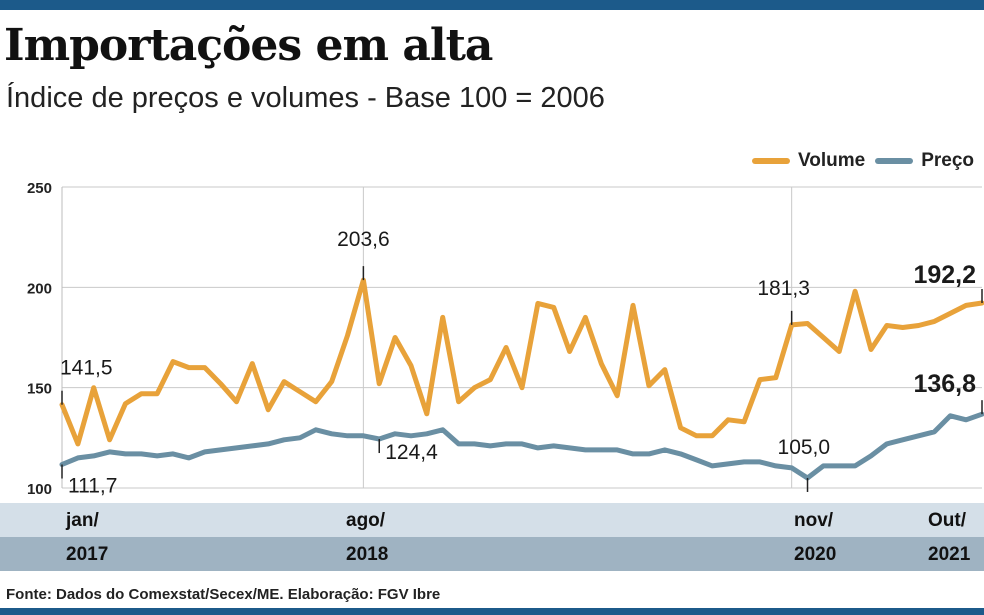  What do you see at coordinates (366, 520) in the screenshot?
I see `month-label-ago: ago/` at bounding box center [366, 520].